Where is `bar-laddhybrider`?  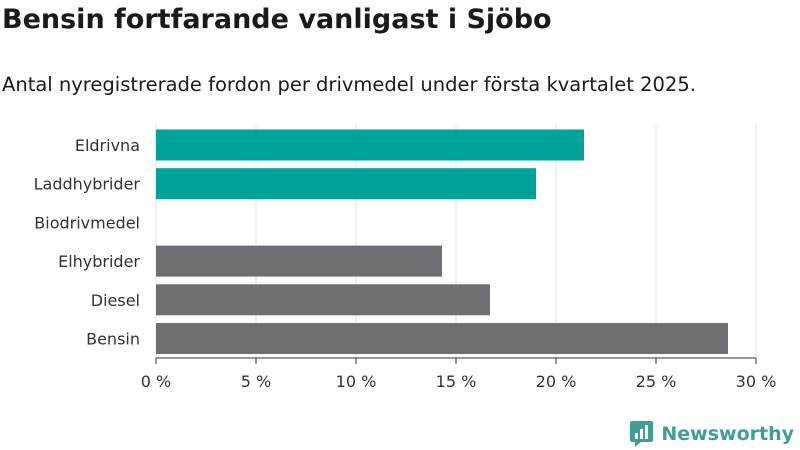
bar-laddhybrider is located at coordinates (346, 184).